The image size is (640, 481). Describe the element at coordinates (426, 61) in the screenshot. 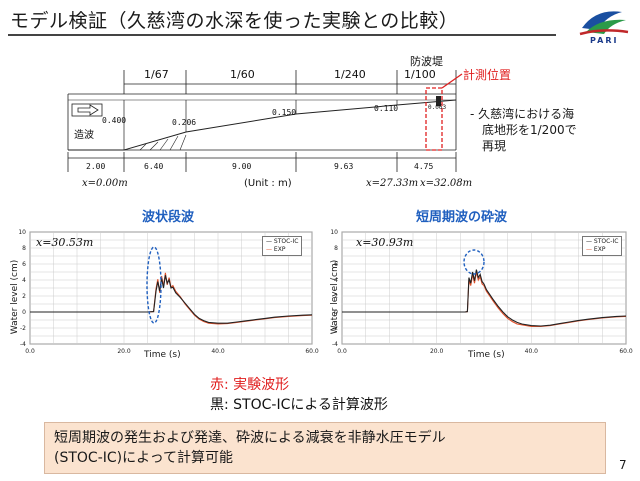

I see `breakwater-label: 防波堤` at that location.